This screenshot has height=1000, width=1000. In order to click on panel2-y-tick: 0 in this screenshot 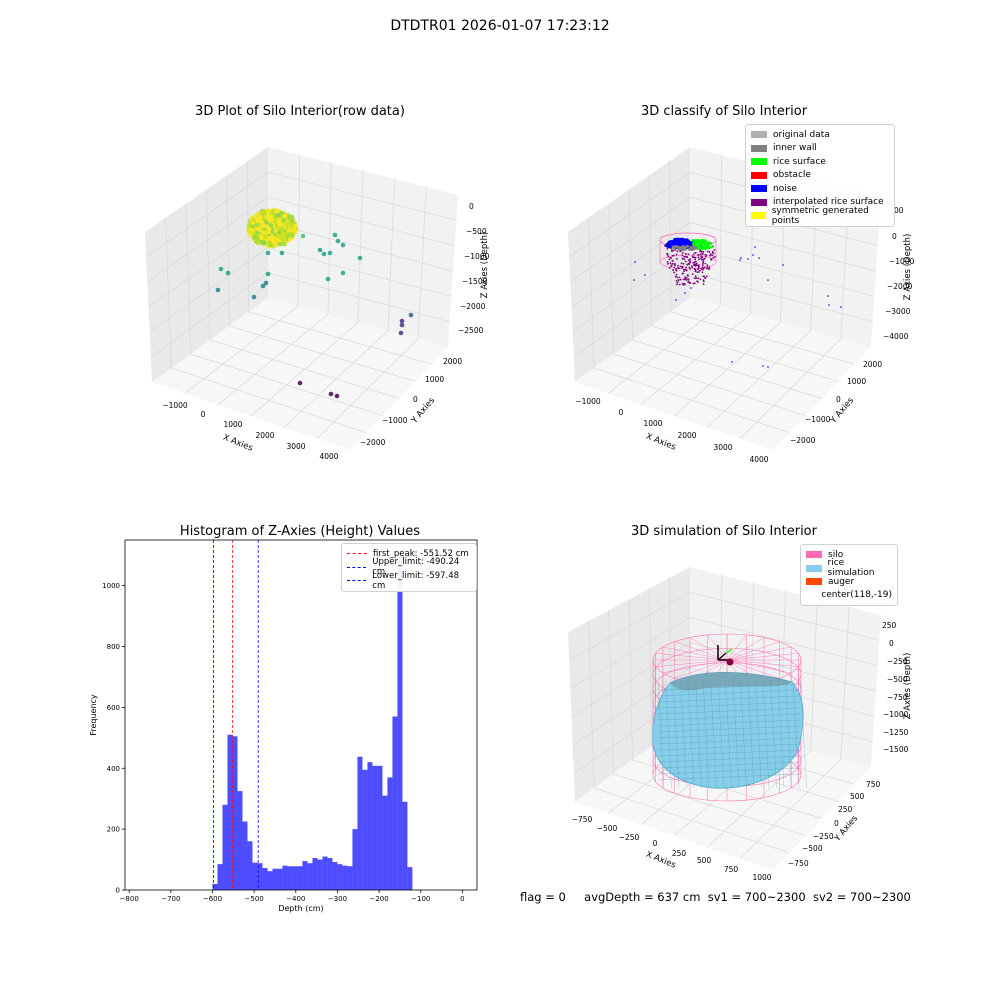, I will do `click(838, 399)`.